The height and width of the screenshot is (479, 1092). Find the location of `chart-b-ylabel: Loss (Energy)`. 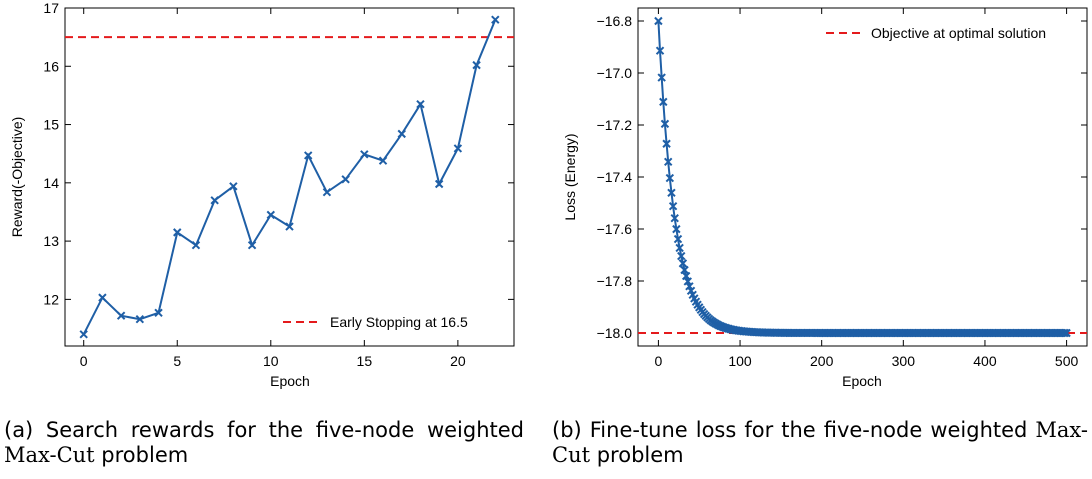

chart-b-ylabel: Loss (Energy) is located at coordinates (570, 176).